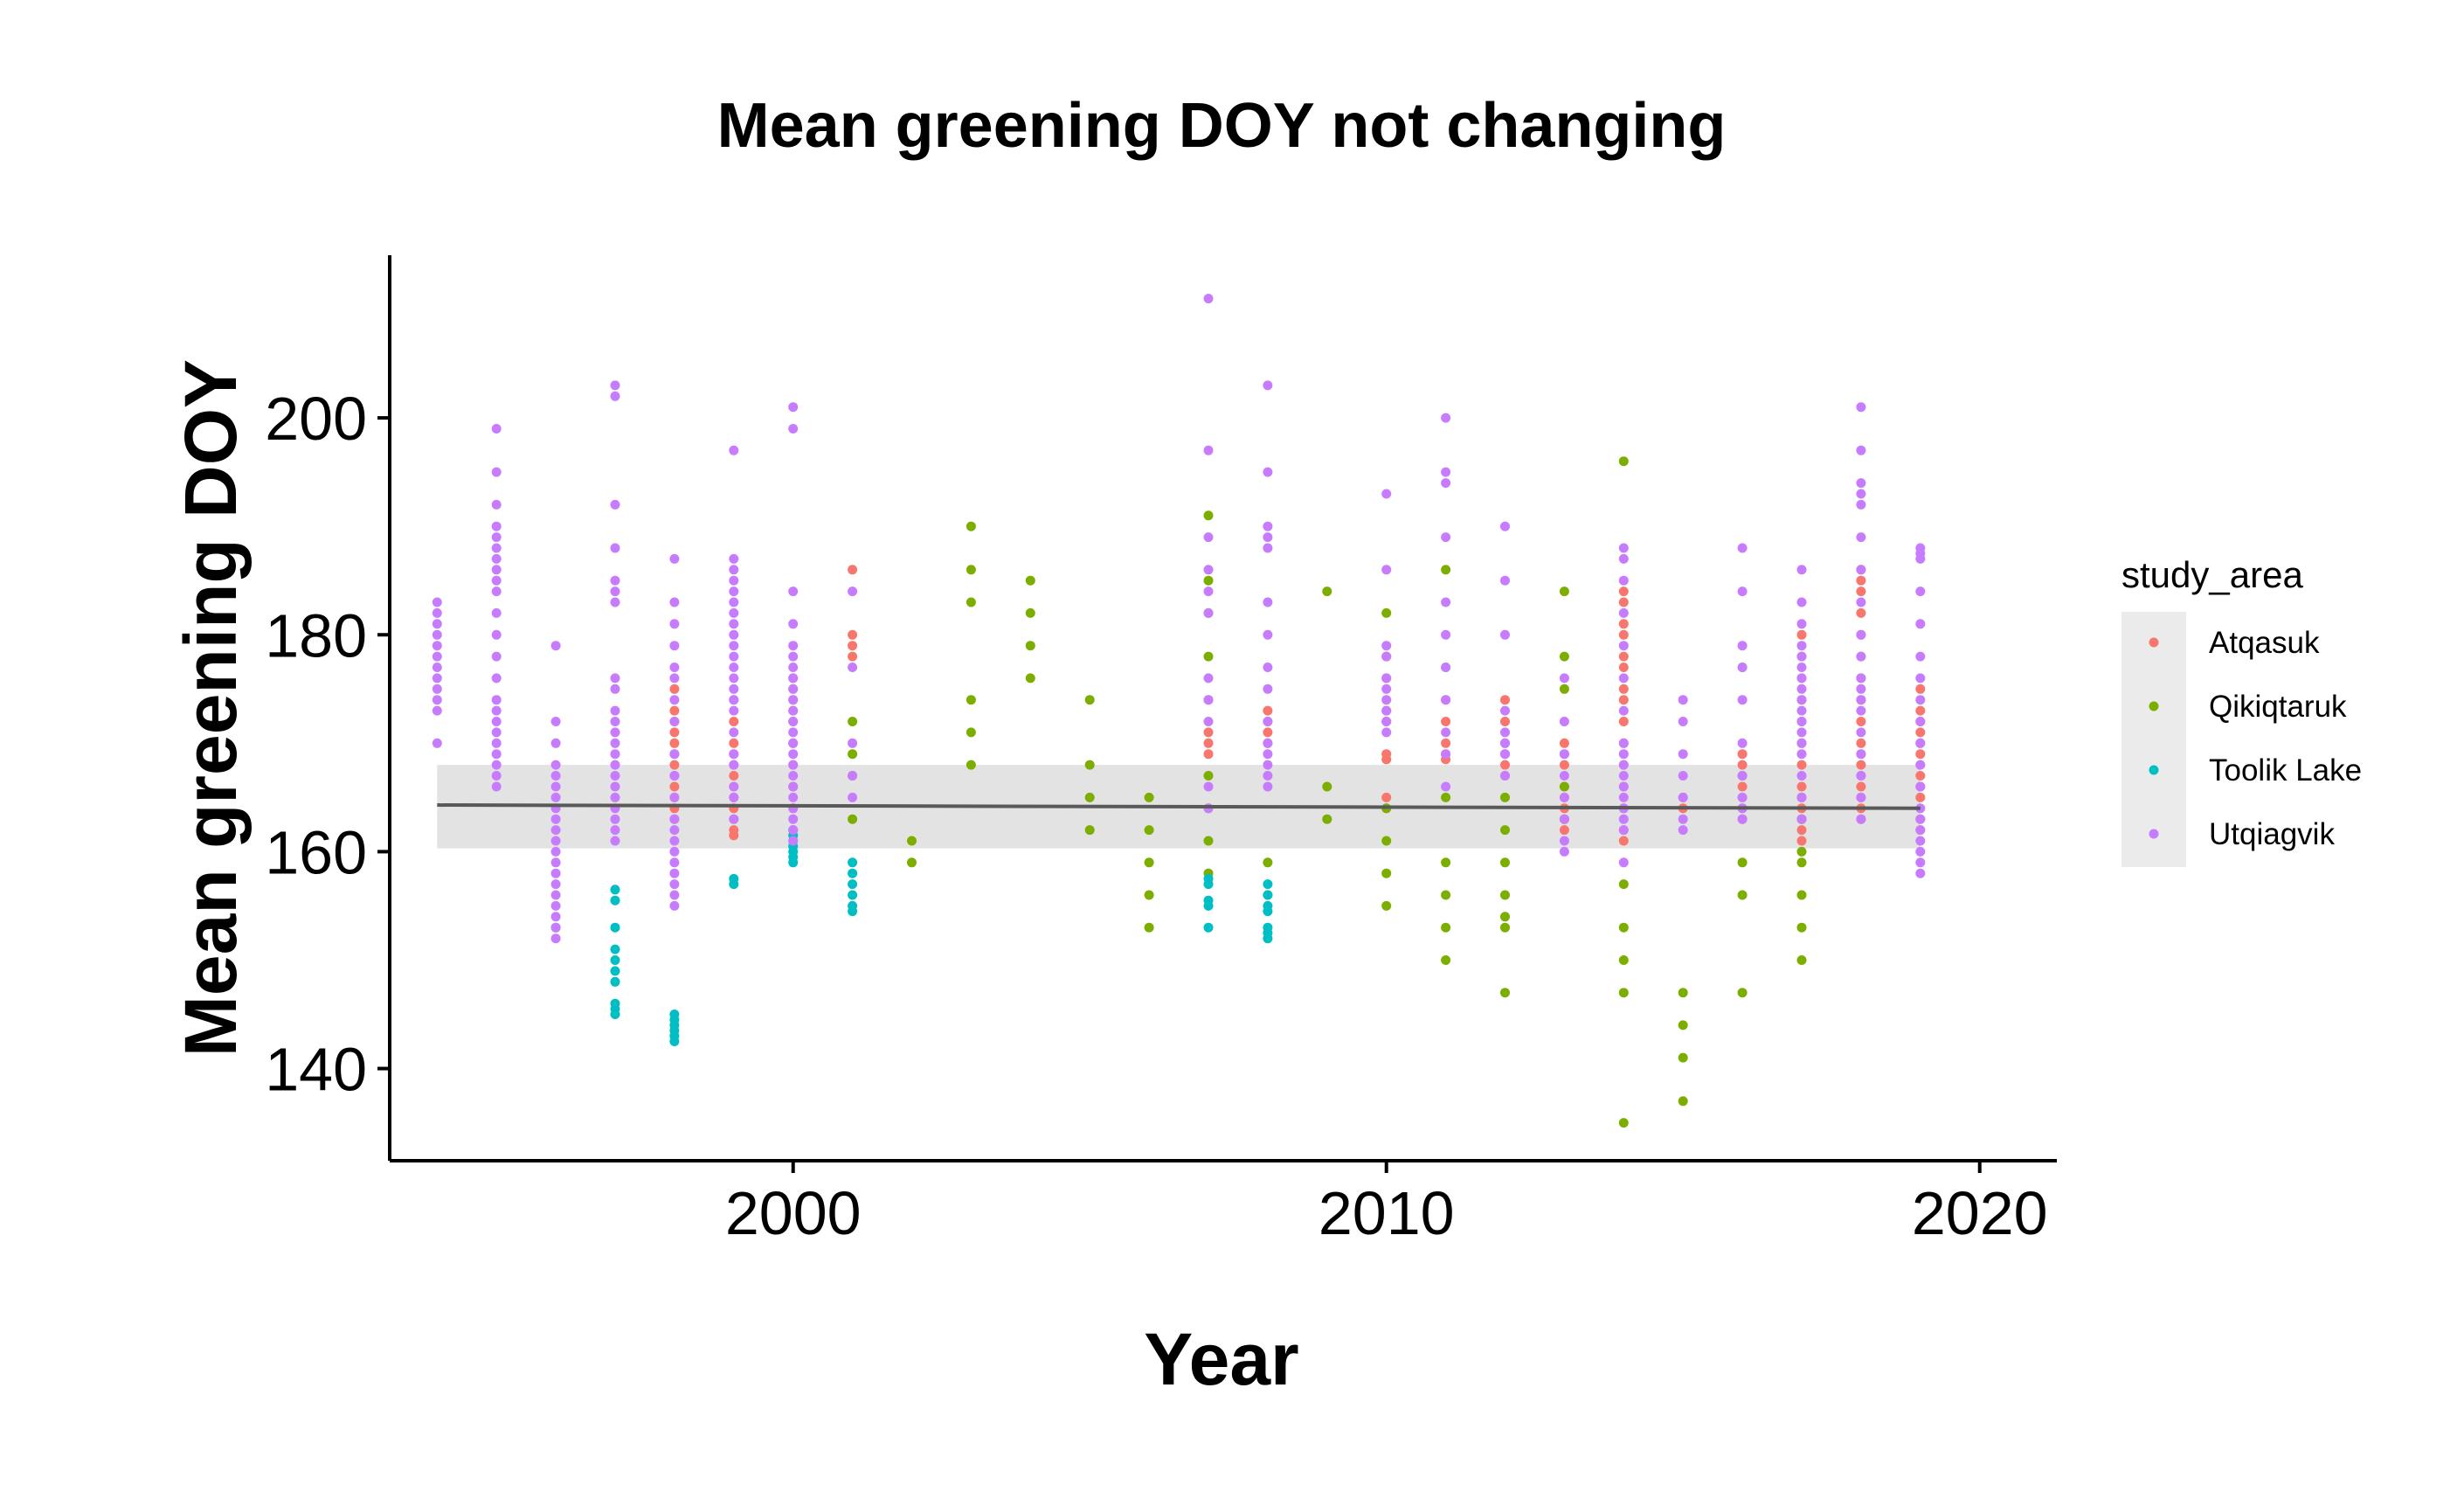 This screenshot has height=1485, width=2464. What do you see at coordinates (2153, 739) in the screenshot?
I see `legend-key-background` at bounding box center [2153, 739].